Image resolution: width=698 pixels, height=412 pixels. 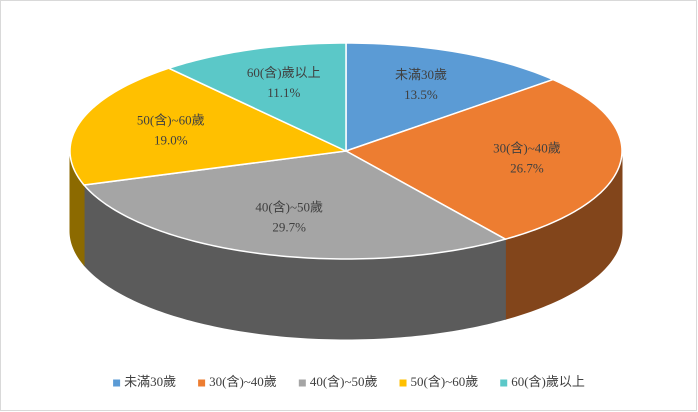 I want to click on slice-category-label: 50(含)~60歲, so click(x=171, y=120).